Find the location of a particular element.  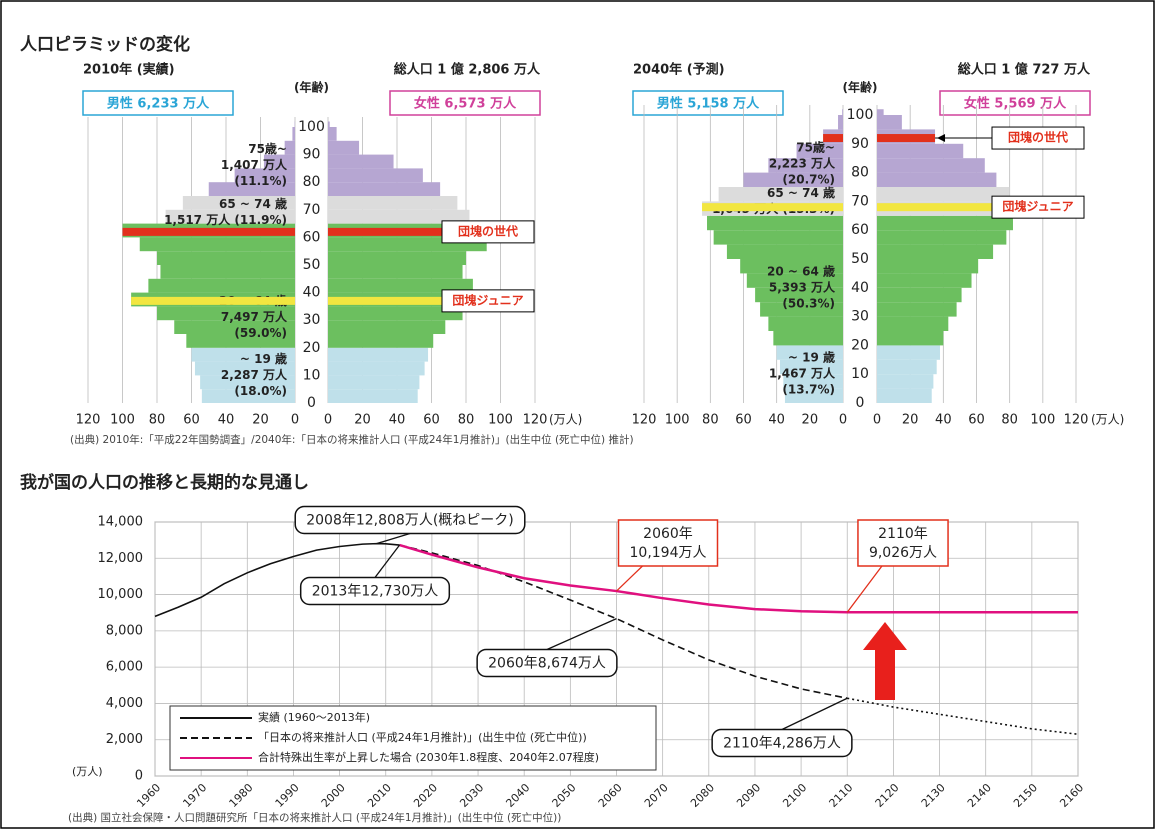

up-arrow is located at coordinates (885, 661).